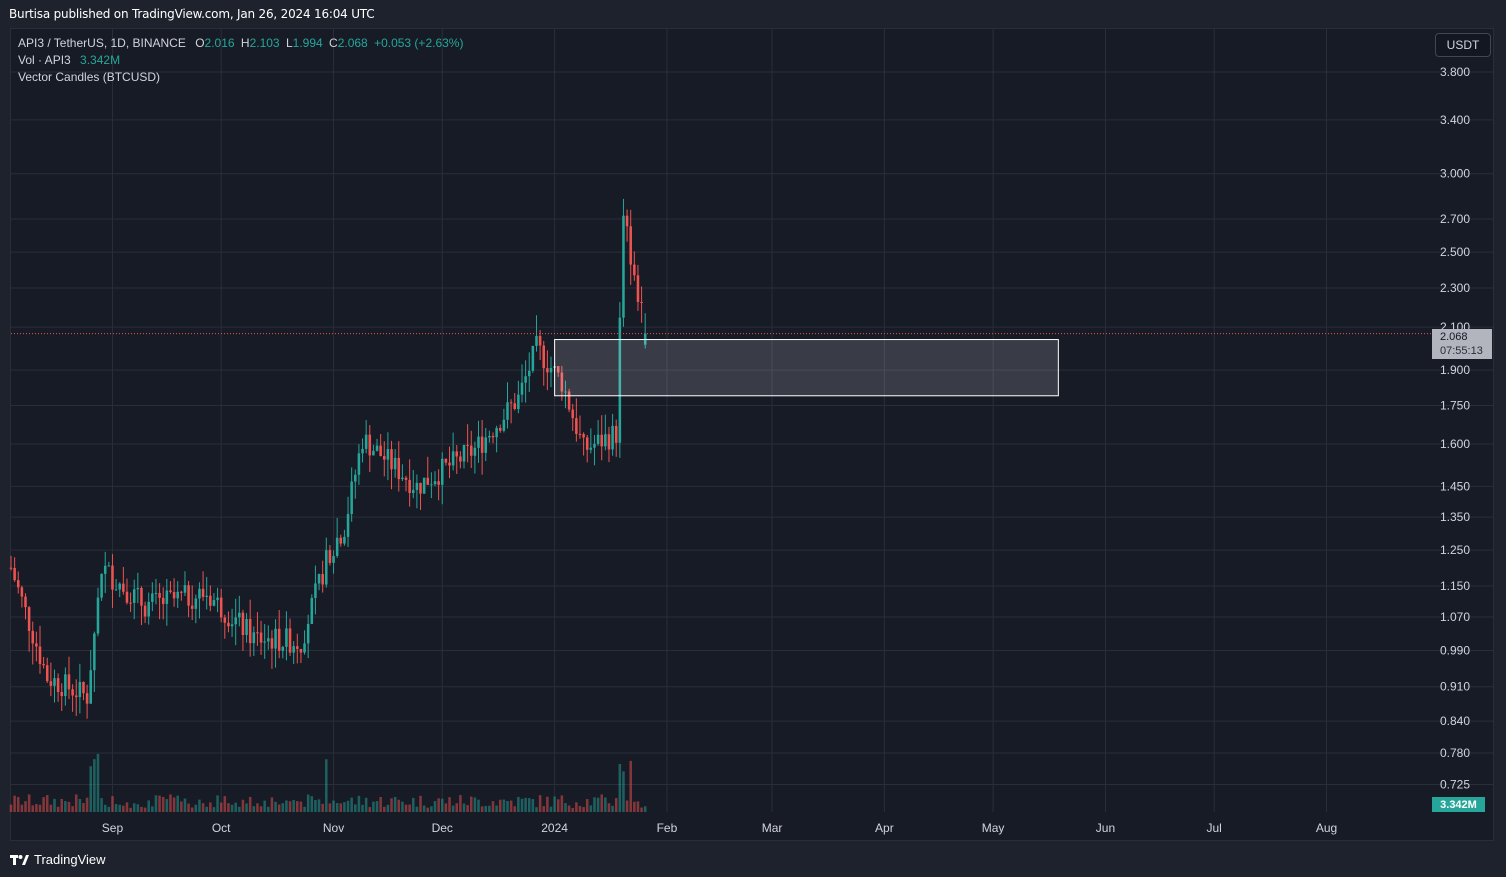  What do you see at coordinates (89, 77) in the screenshot?
I see `indicator-label: Vector Candles (BTCUSD)` at bounding box center [89, 77].